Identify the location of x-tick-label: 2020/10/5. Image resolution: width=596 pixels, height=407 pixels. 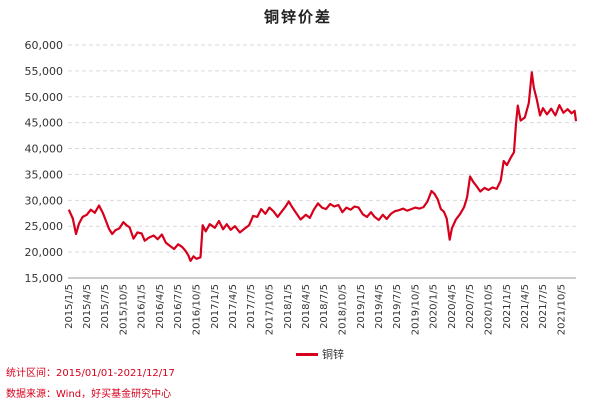
(488, 309).